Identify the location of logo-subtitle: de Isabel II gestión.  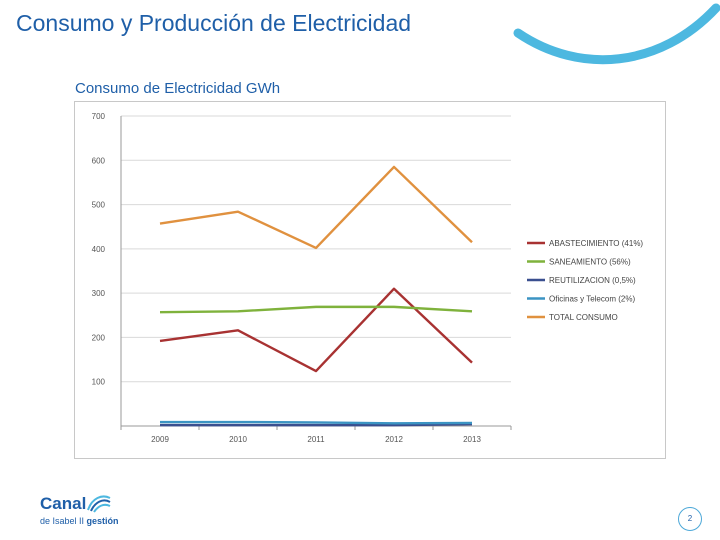
(79, 521).